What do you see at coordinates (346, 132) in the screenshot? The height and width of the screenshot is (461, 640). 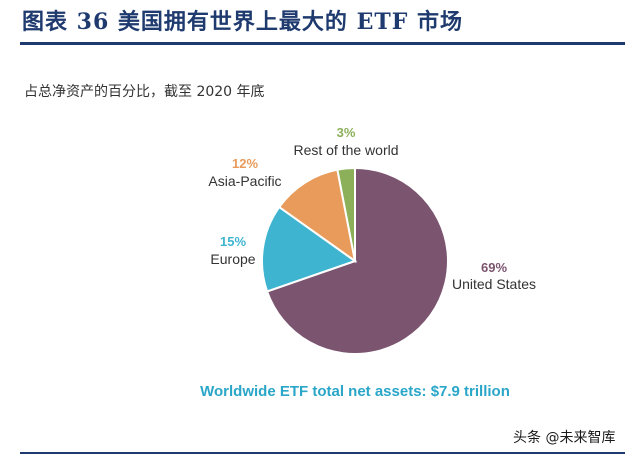 I see `slice-pct-rest-of-world: 3%` at bounding box center [346, 132].